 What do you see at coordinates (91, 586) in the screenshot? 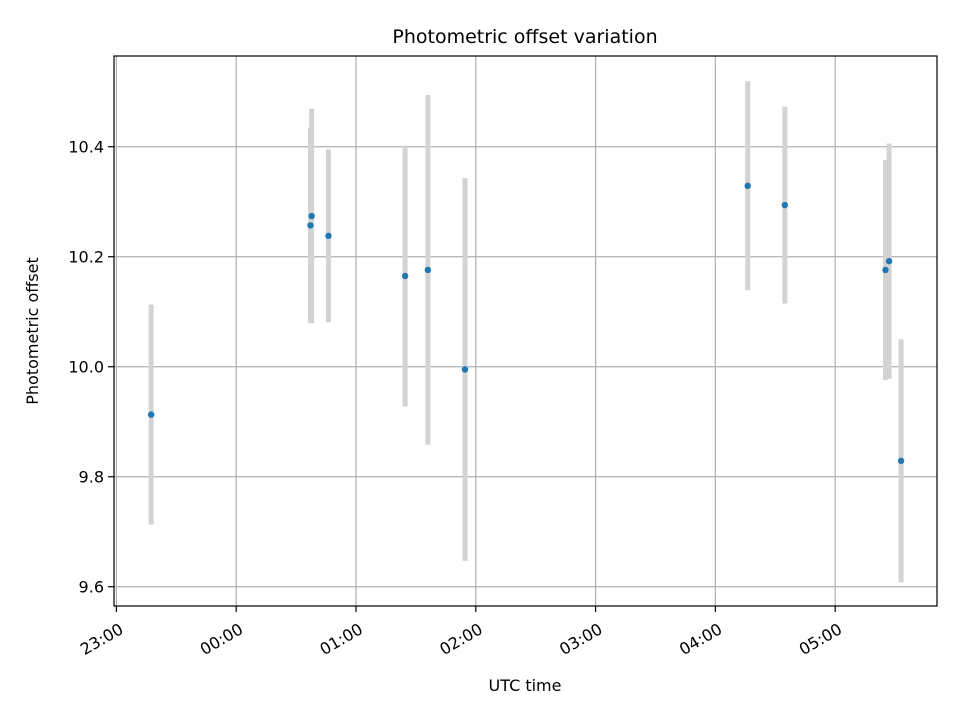
I see `y-tick-label: 9.6` at bounding box center [91, 586].